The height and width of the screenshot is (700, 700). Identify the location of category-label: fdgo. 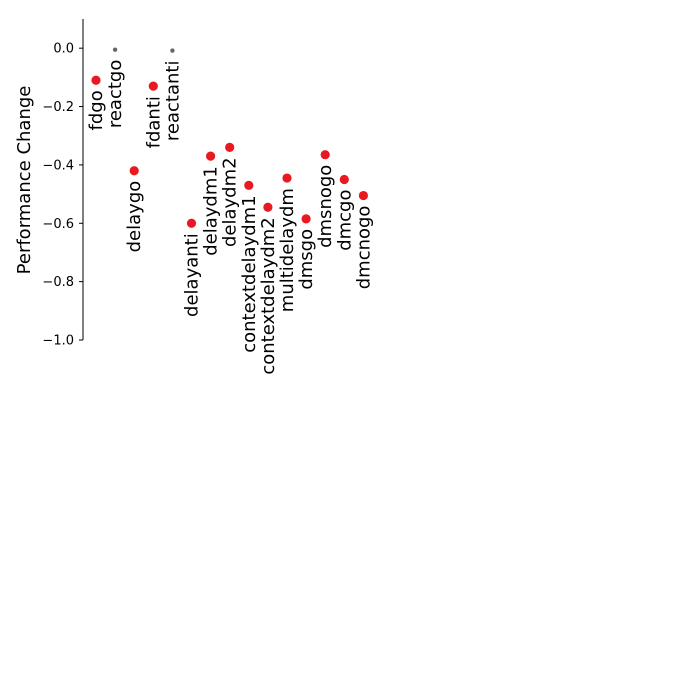
(96, 110).